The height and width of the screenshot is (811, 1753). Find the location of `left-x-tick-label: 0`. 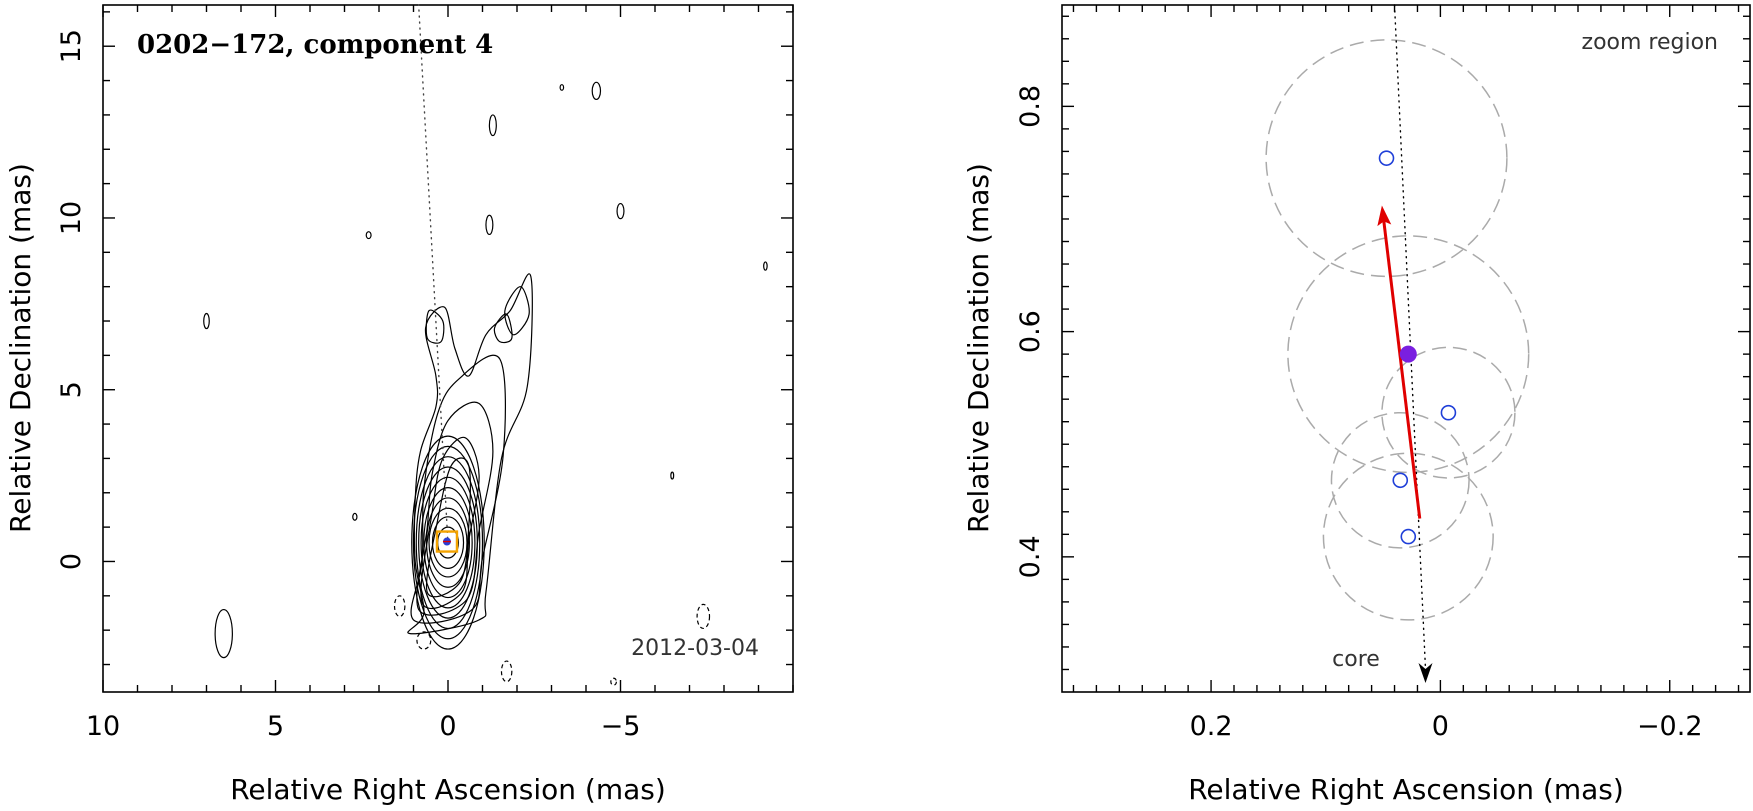

left-x-tick-label: 0 is located at coordinates (447, 726).